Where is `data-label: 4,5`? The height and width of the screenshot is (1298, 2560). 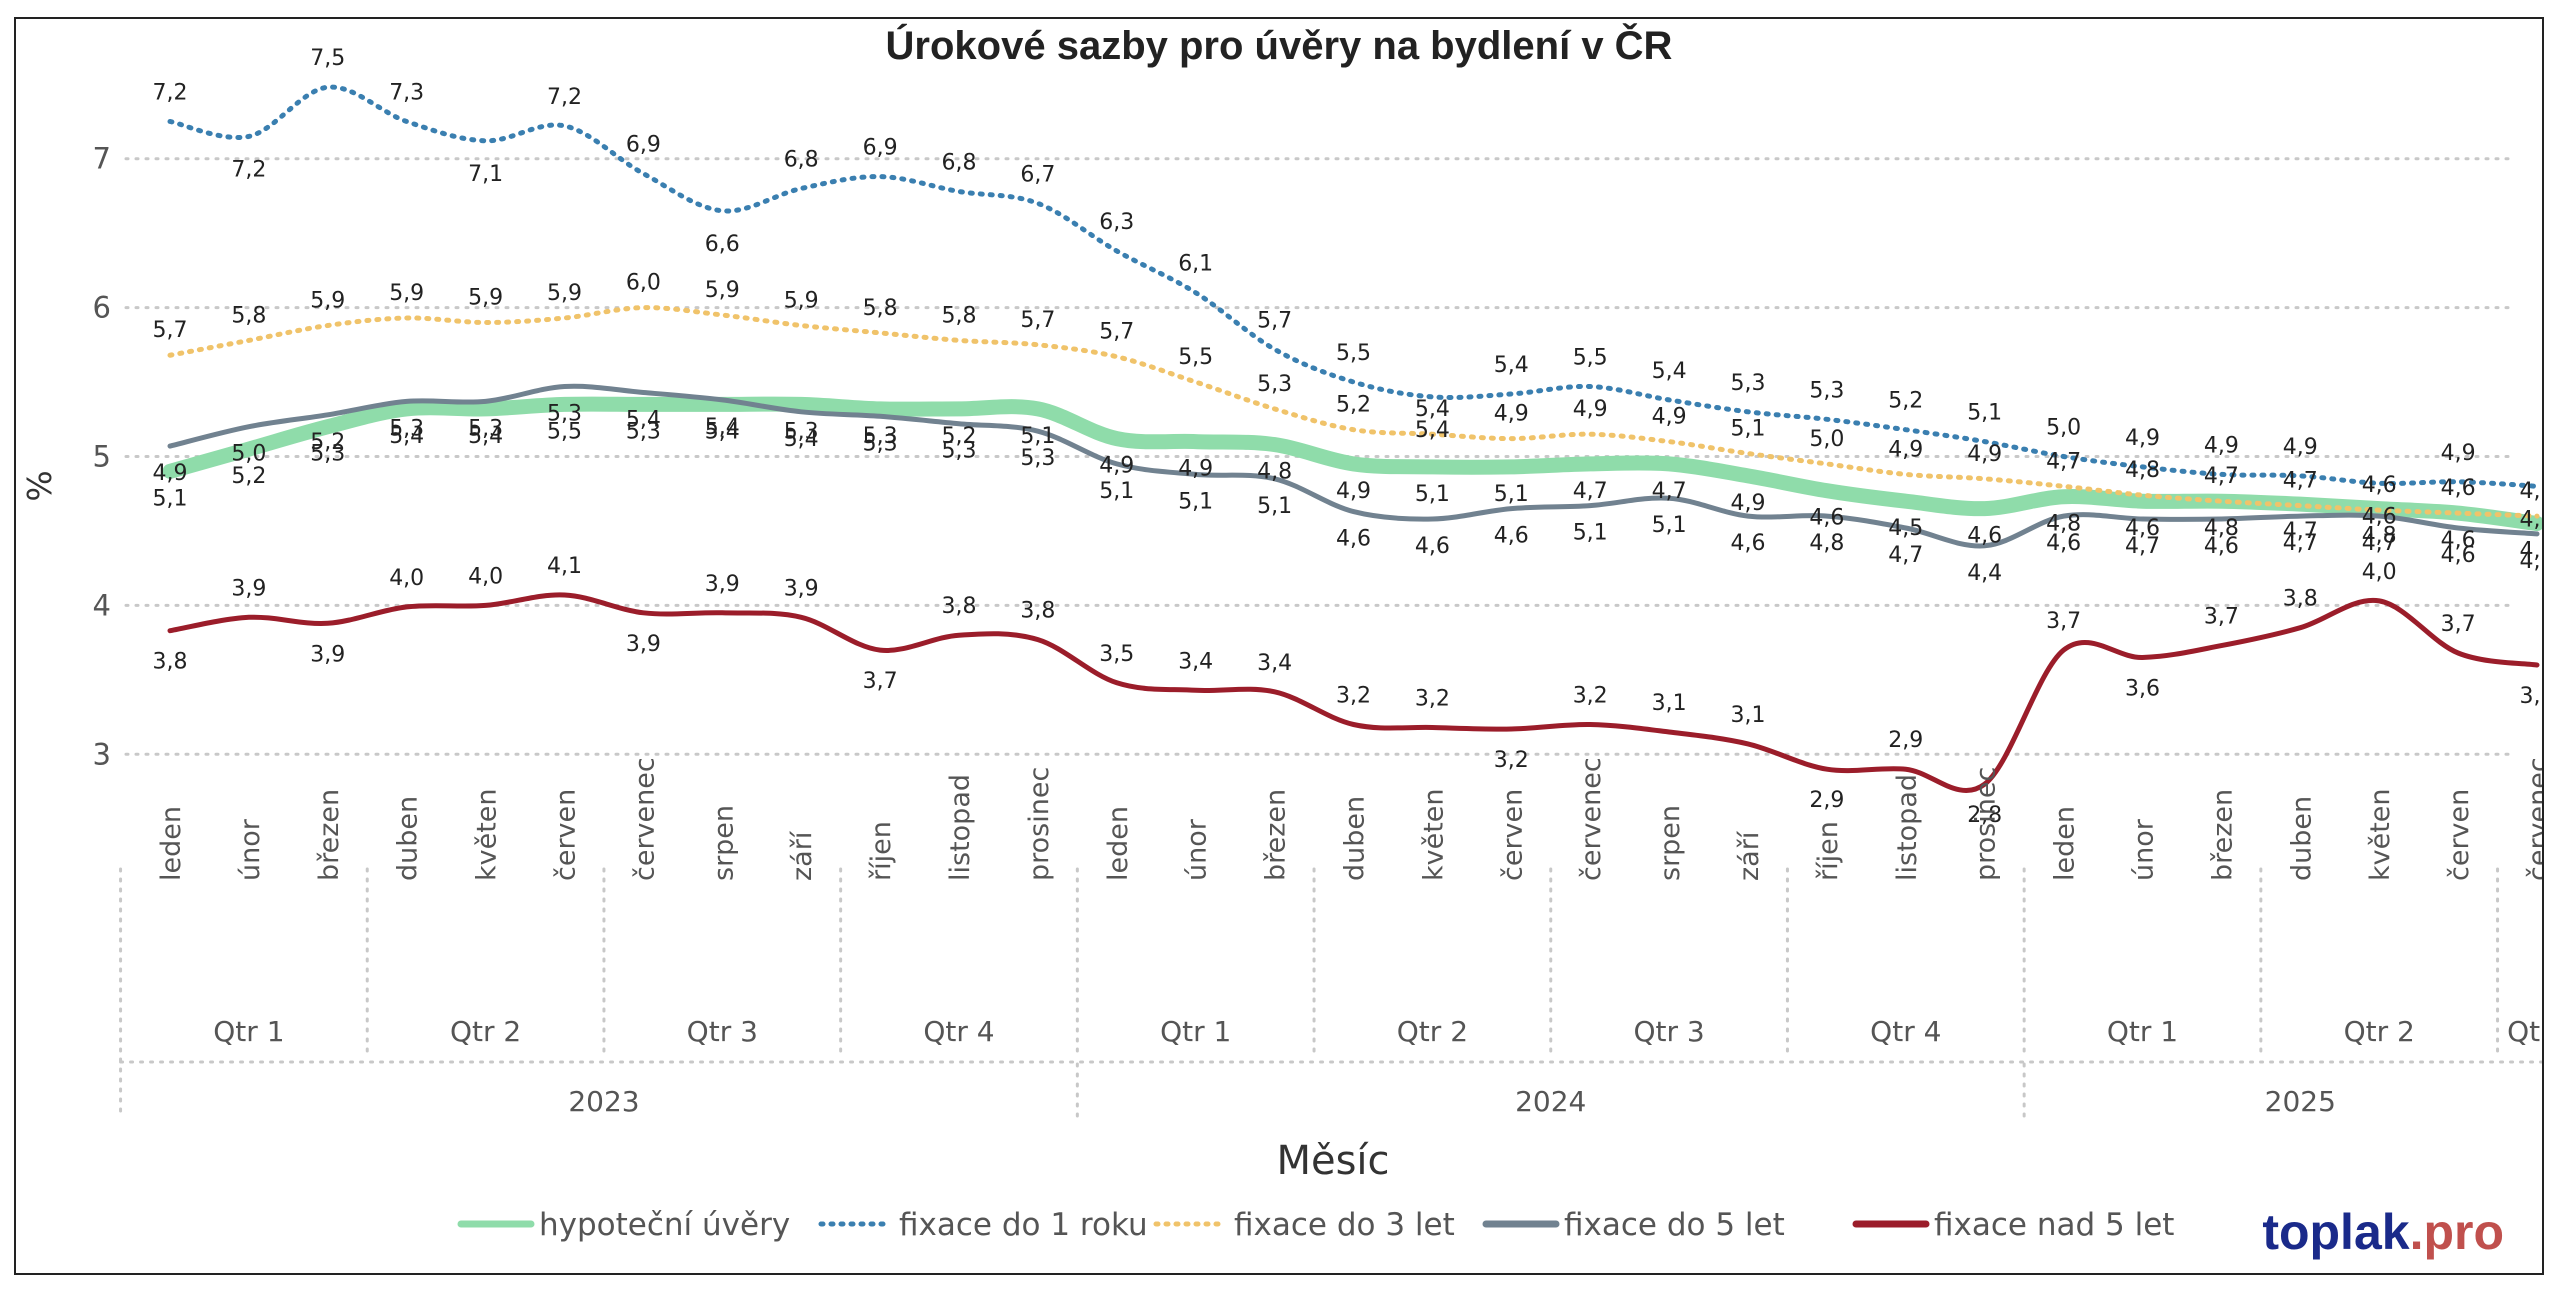 data-label: 4,5 is located at coordinates (1905, 528).